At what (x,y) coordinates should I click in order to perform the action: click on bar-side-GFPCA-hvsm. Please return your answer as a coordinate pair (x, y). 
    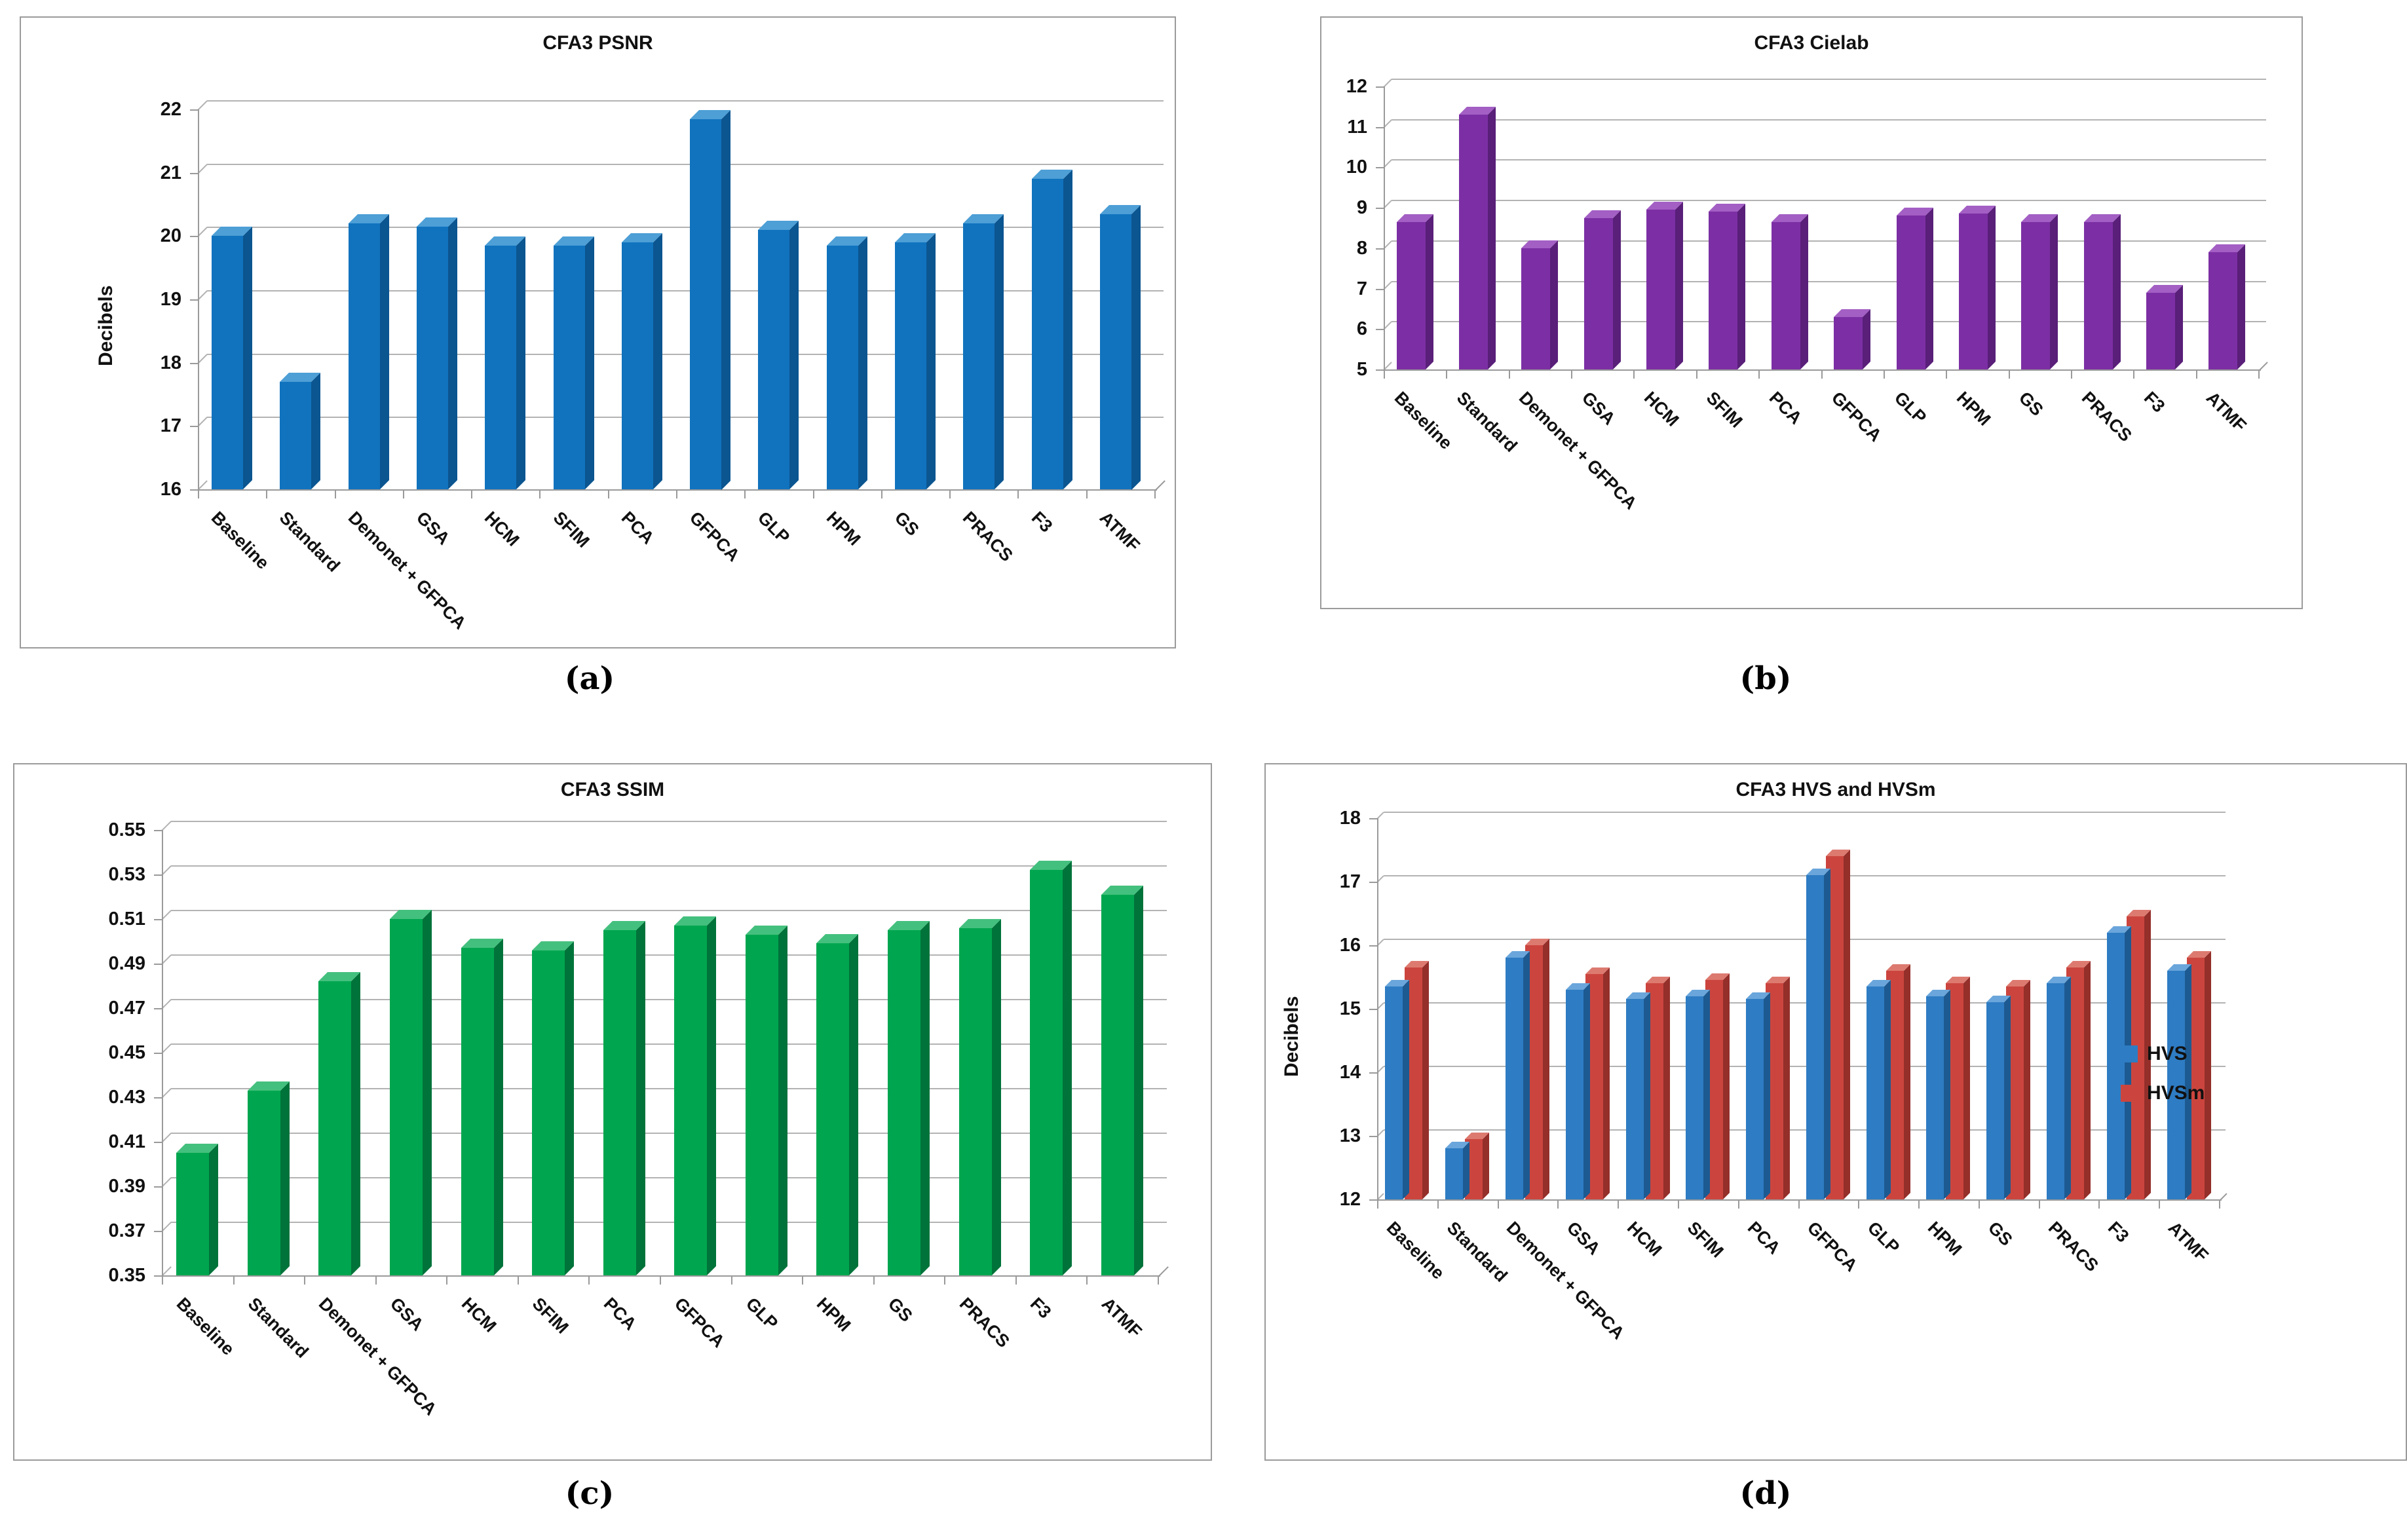
    Looking at the image, I should click on (1846, 1024).